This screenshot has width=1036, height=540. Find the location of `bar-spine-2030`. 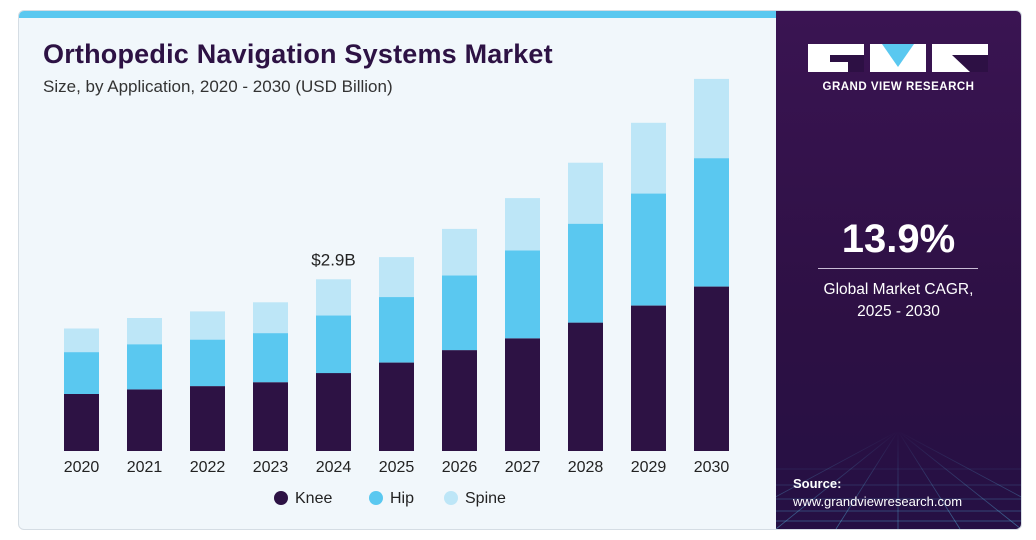

bar-spine-2030 is located at coordinates (711, 118).